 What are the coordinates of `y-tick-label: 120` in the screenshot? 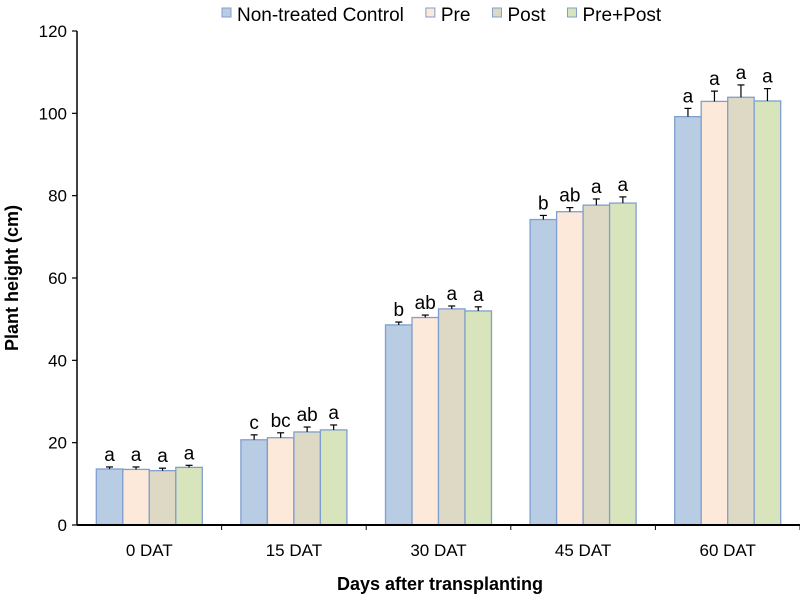 It's located at (53, 31).